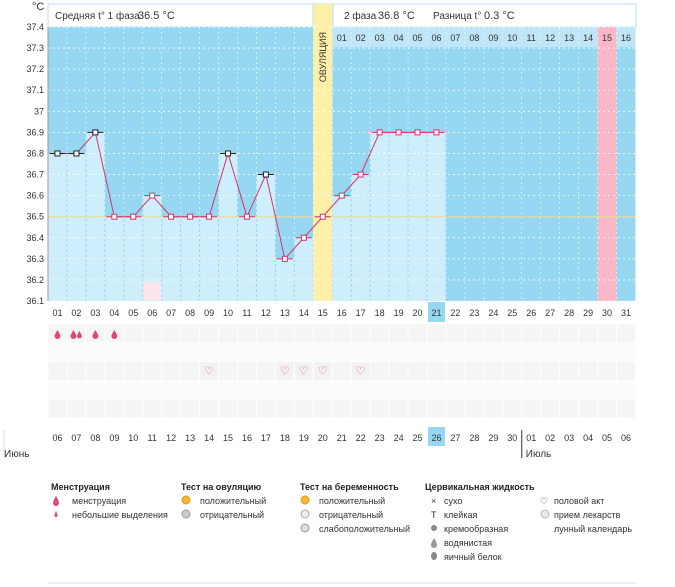  What do you see at coordinates (266, 438) in the screenshot?
I see `calendar-date-label: 17` at bounding box center [266, 438].